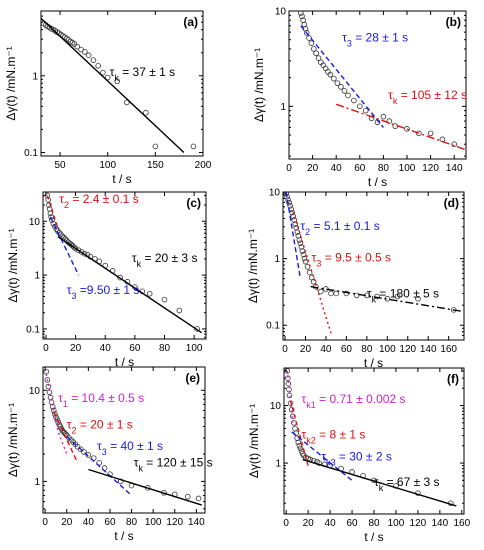 The image size is (484, 550). I want to click on y-tick-label: 0.1, so click(273, 326).